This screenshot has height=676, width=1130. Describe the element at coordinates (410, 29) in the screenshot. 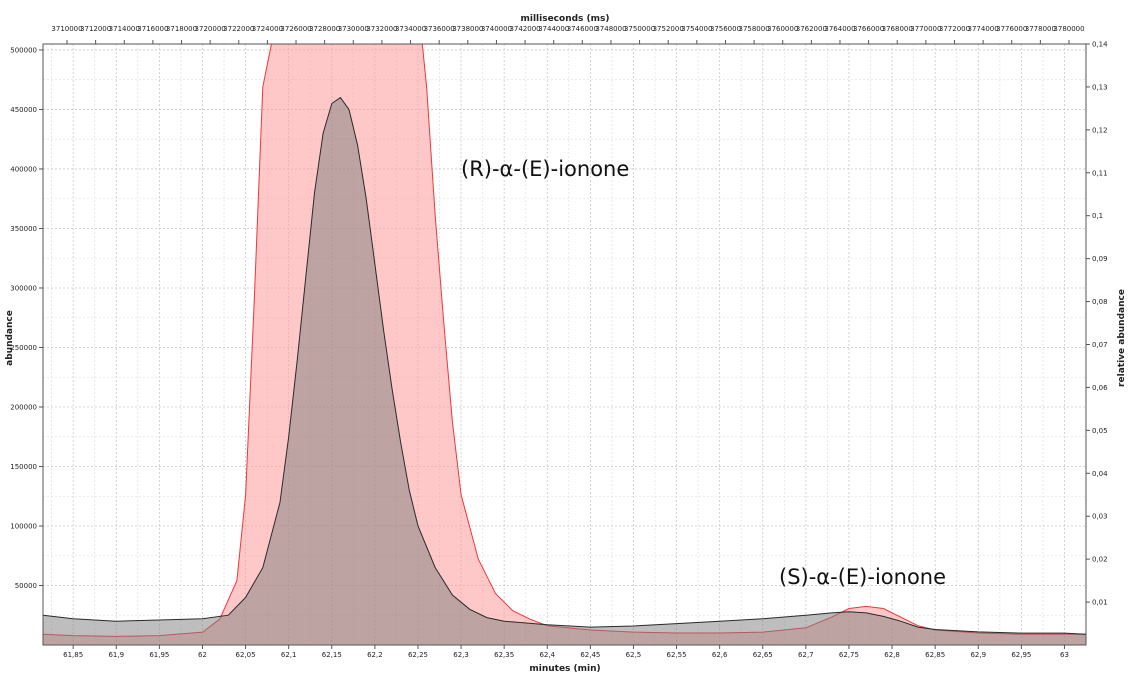

I see `x2-tick-label: 3734000` at that location.